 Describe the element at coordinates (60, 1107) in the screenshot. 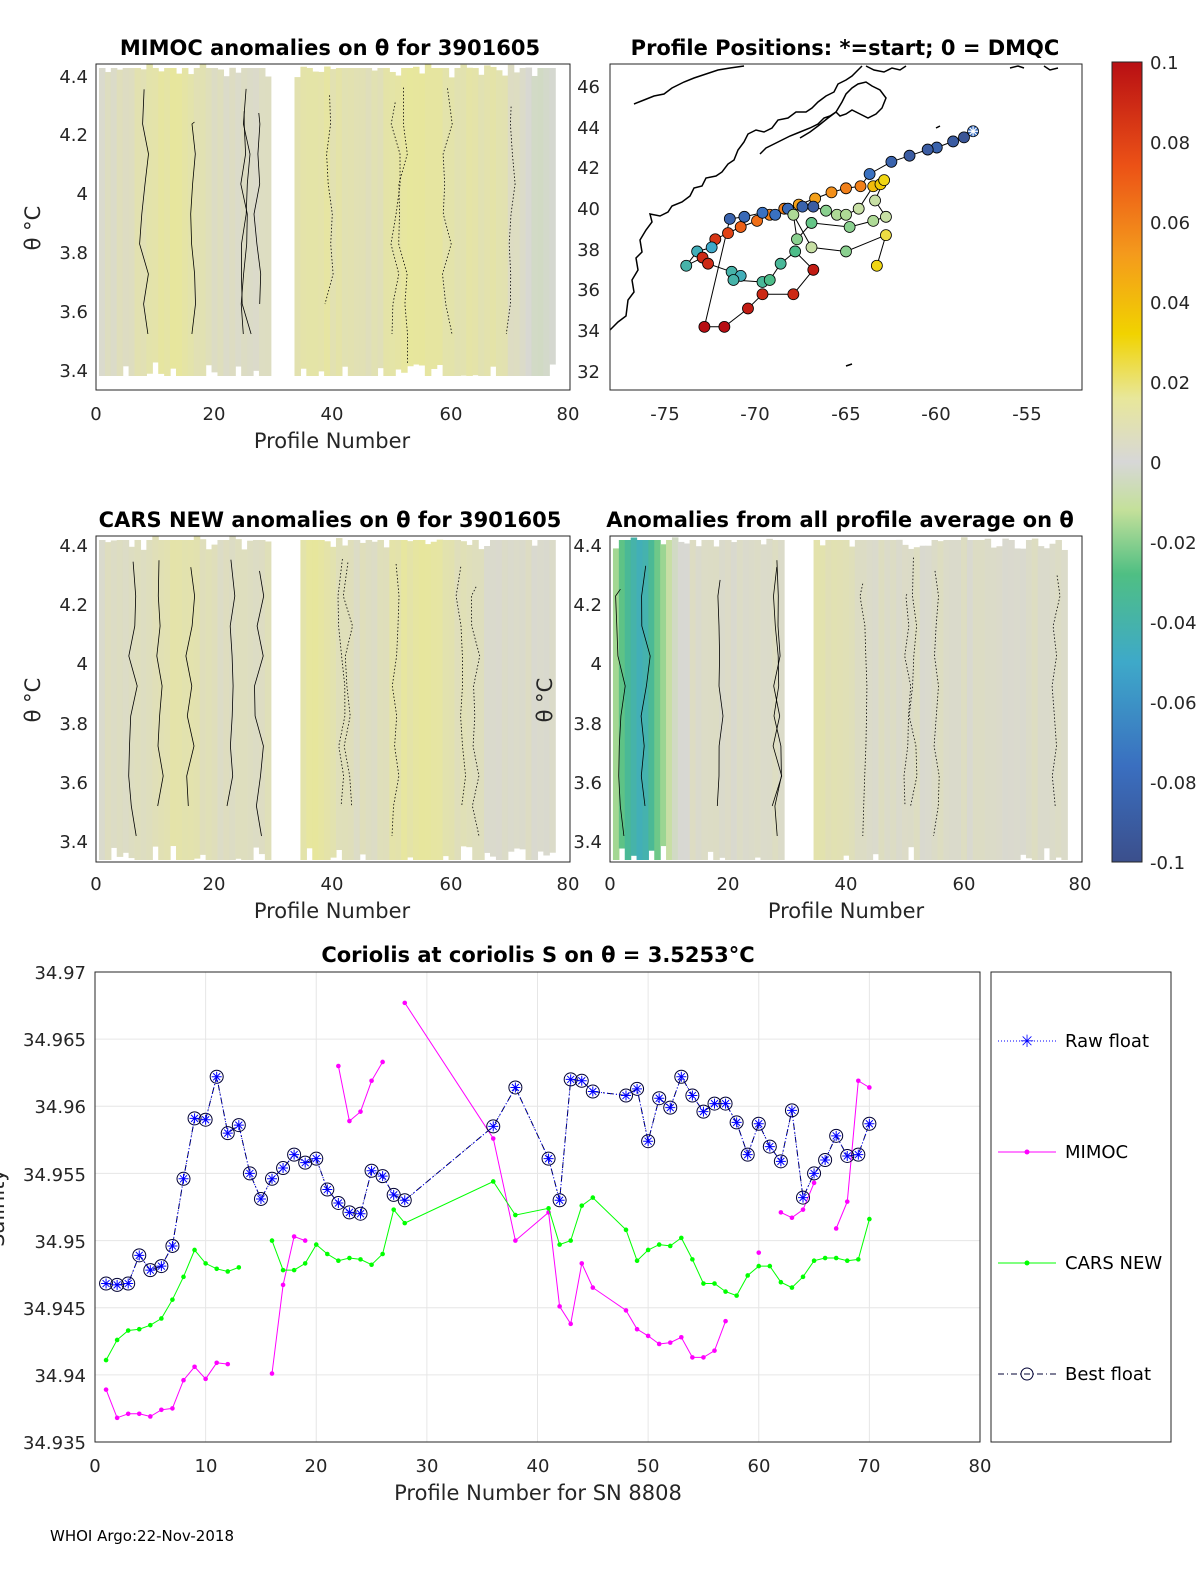

I see `y-tick-label: 34.96` at that location.